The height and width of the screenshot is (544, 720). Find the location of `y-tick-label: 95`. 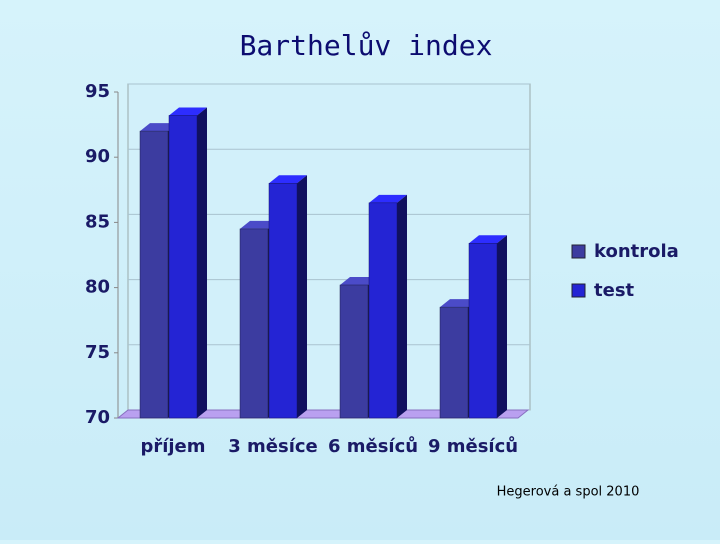

y-tick-label: 95 is located at coordinates (97, 91).